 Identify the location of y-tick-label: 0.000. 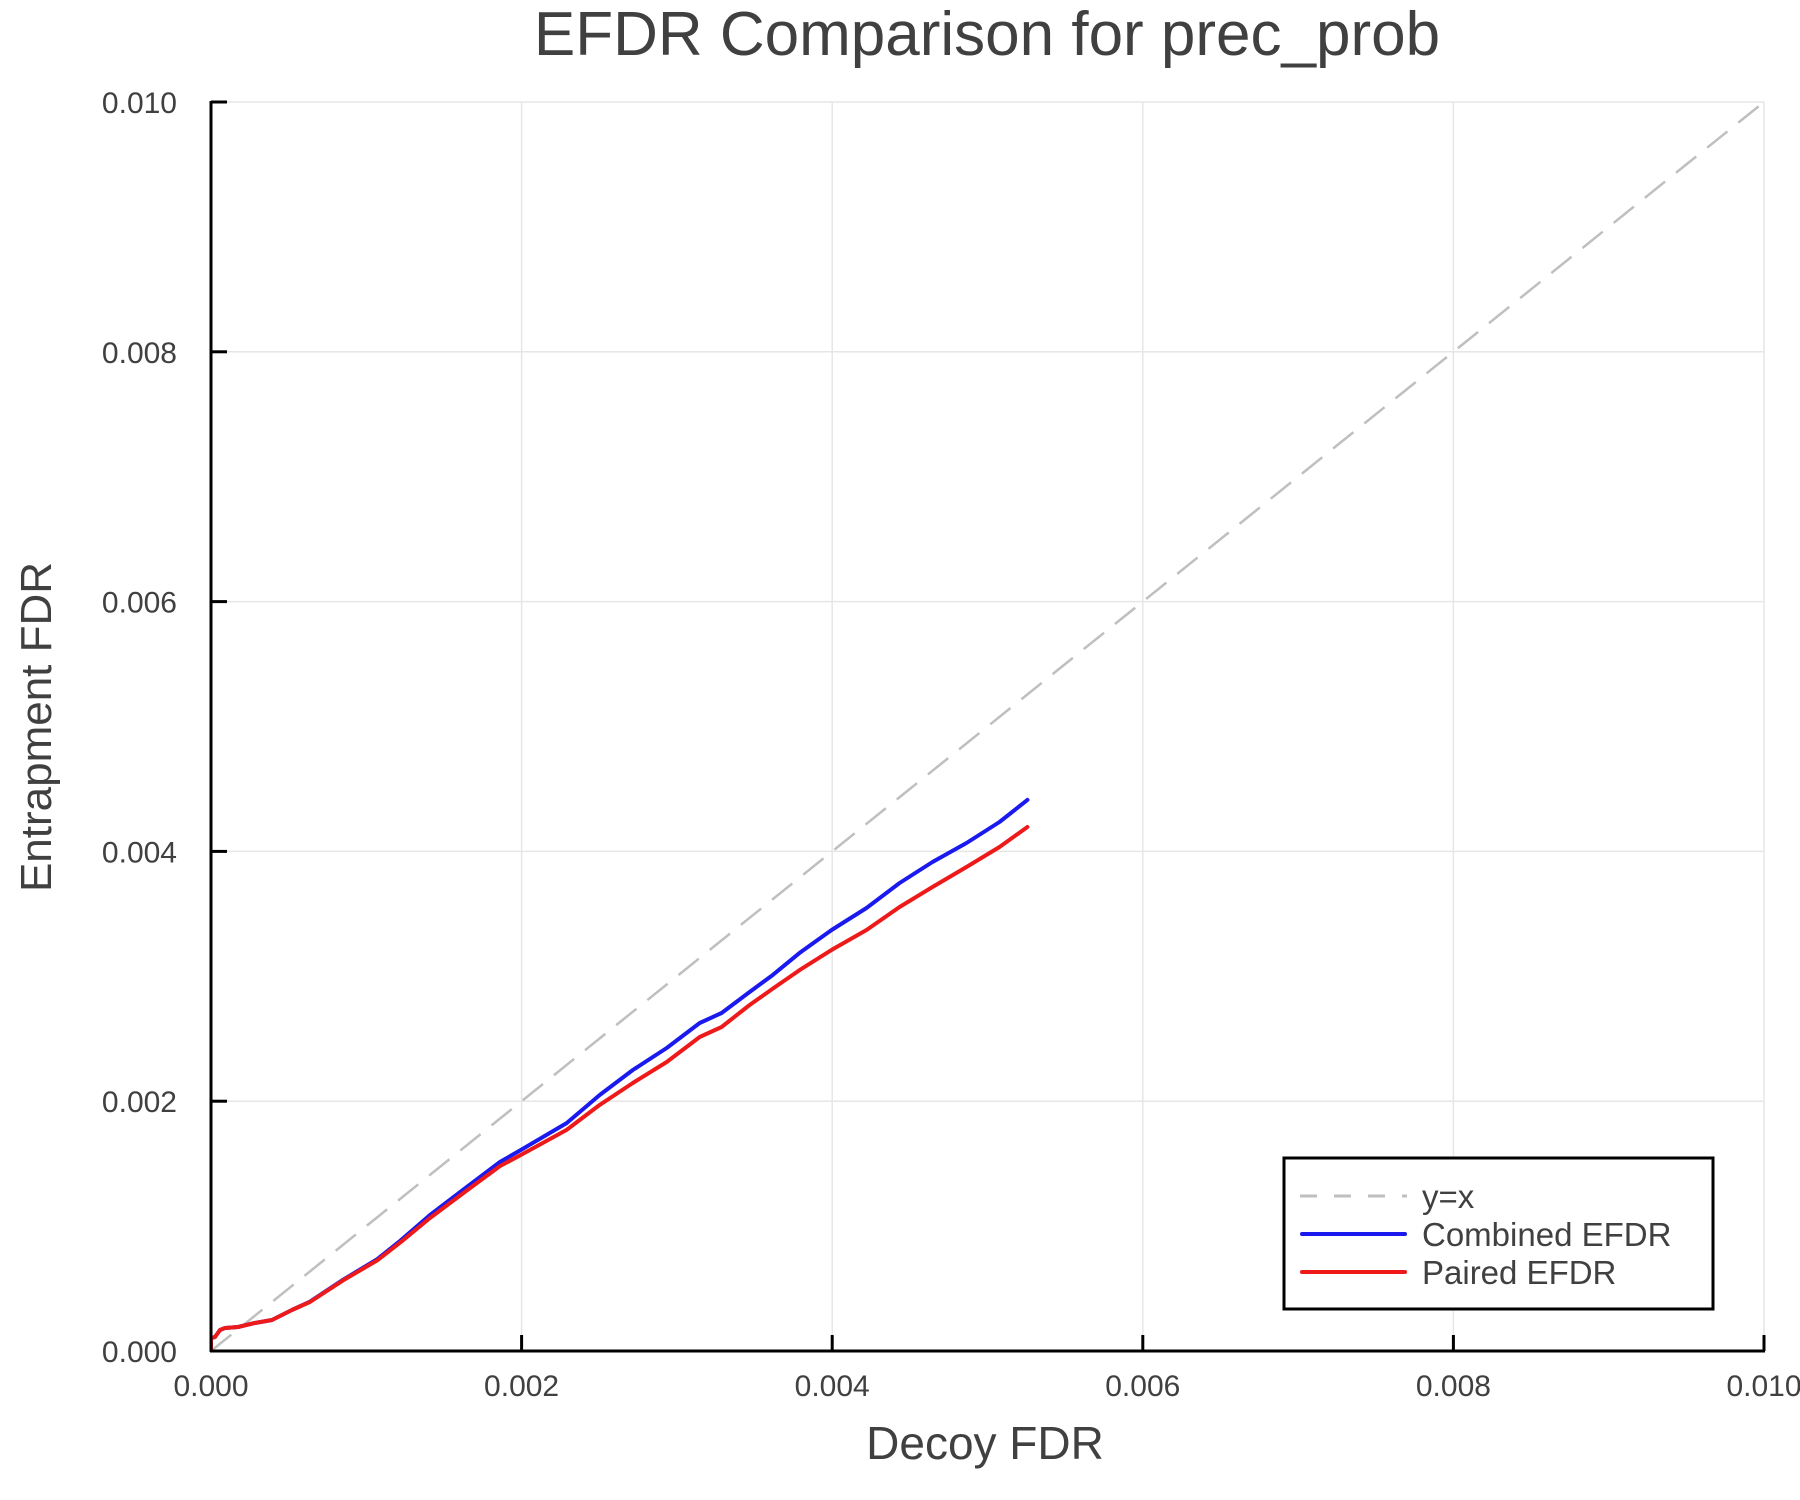
(139, 1352).